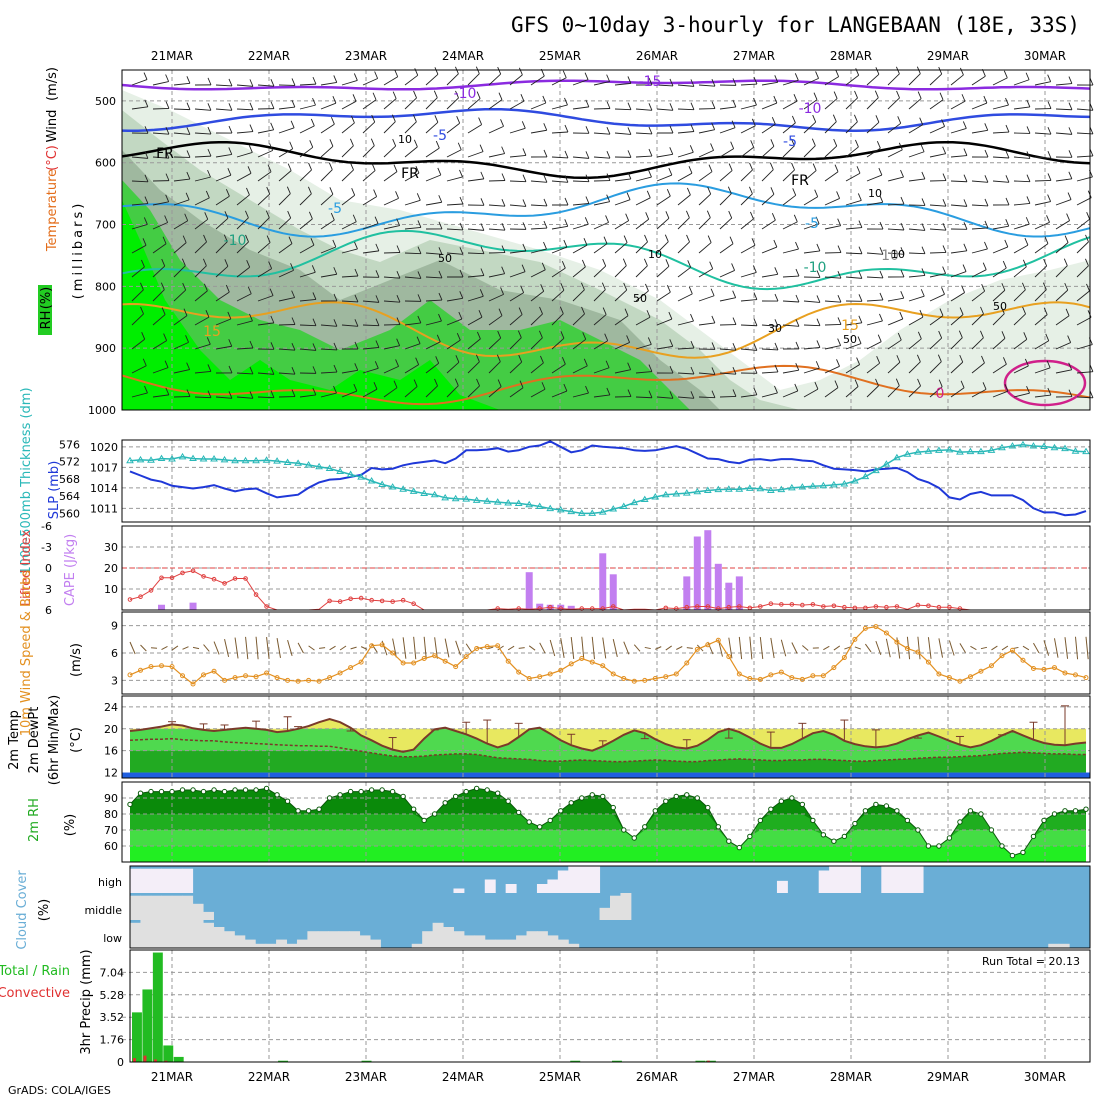  I want to click on rh-contour-label: 50, so click(1000, 306).